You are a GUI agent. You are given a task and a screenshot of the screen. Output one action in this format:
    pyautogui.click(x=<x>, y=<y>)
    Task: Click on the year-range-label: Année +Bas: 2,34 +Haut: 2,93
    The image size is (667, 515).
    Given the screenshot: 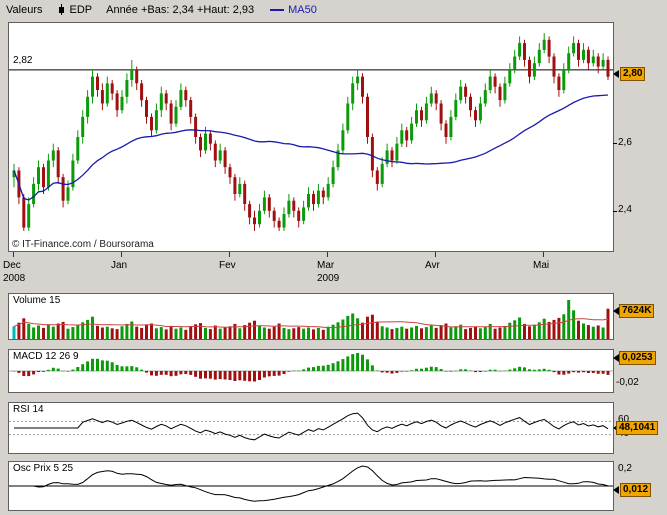 What is the action you would take?
    pyautogui.click(x=180, y=9)
    